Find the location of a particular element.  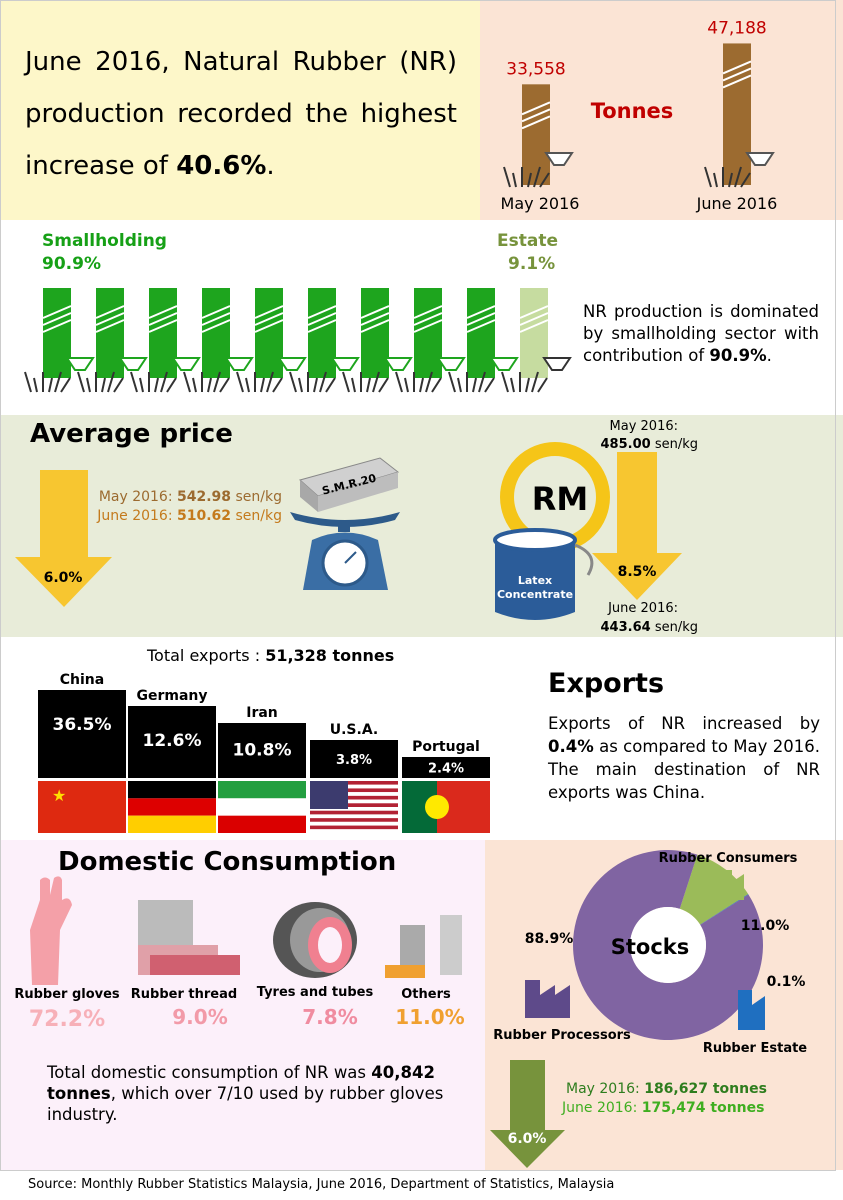

value: 485.00 is located at coordinates (626, 444).